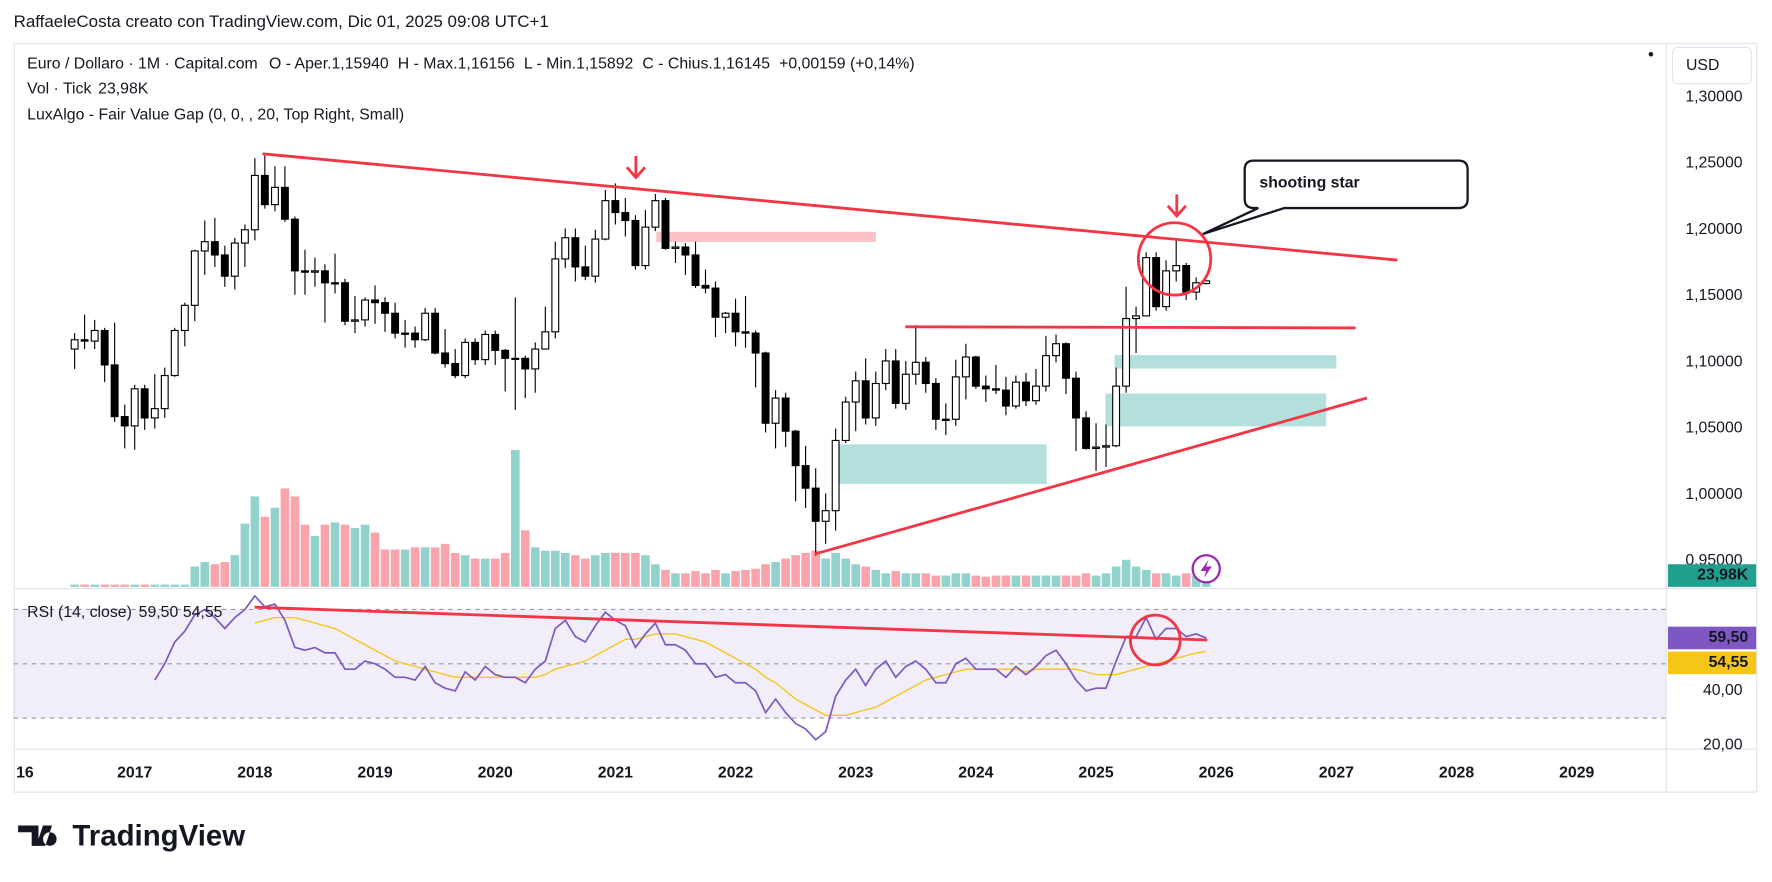 The width and height of the screenshot is (1772, 882). What do you see at coordinates (730, 666) in the screenshot?
I see `rsi-line` at bounding box center [730, 666].